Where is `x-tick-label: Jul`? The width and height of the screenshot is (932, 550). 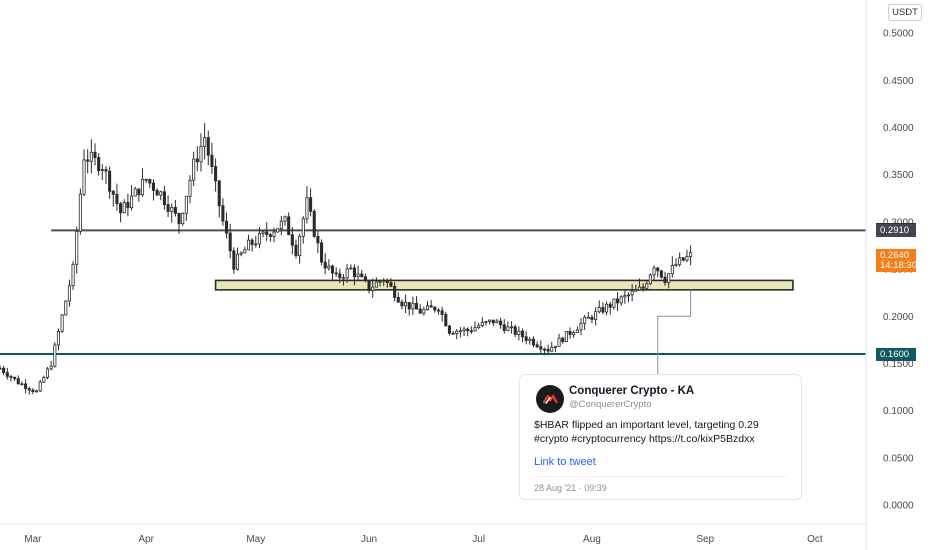 x-tick-label: Jul is located at coordinates (478, 539).